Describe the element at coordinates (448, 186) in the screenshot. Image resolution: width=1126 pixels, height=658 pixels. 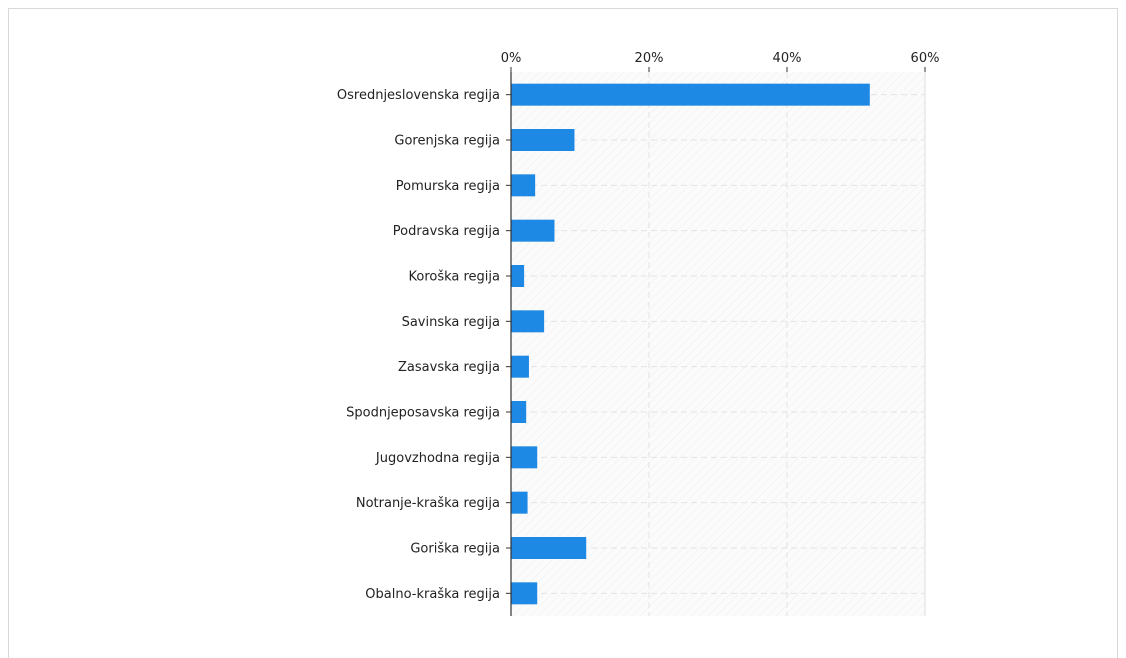
I see `category-label: Pomurska regija` at that location.